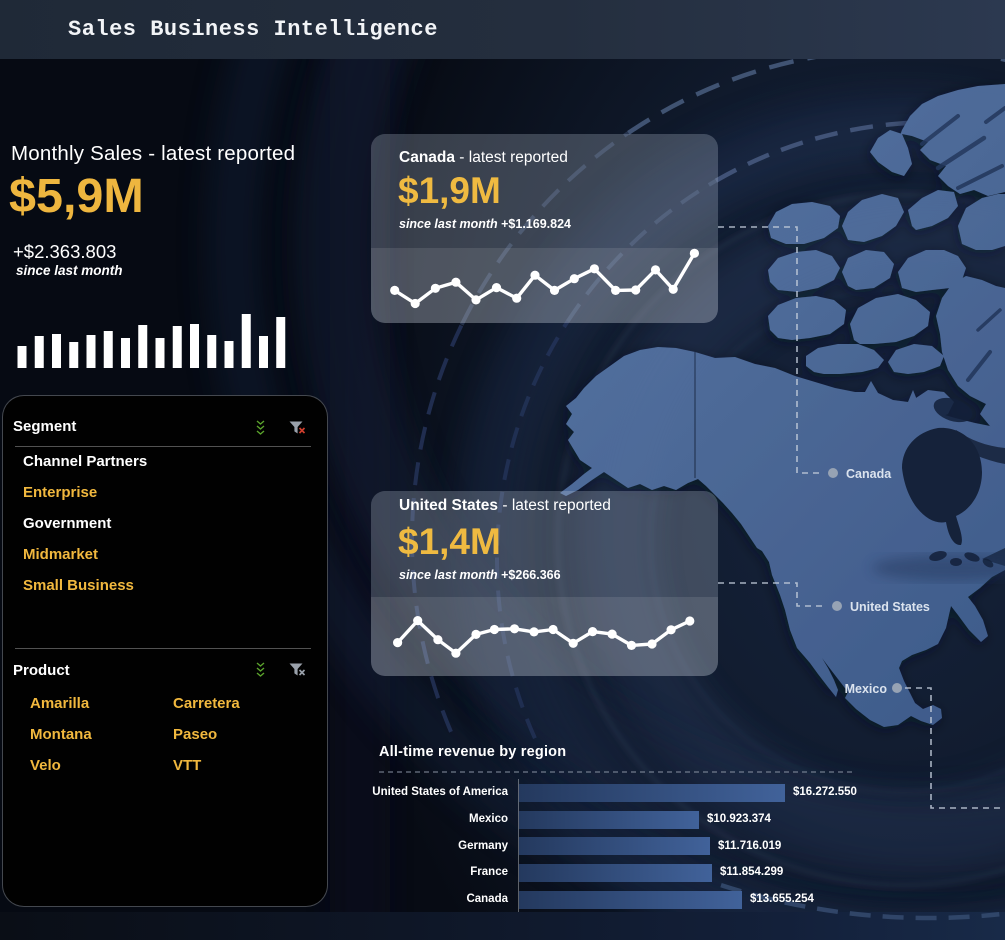 The width and height of the screenshot is (1005, 940). Describe the element at coordinates (890, 607) in the screenshot. I see `svg-text: United States` at that location.